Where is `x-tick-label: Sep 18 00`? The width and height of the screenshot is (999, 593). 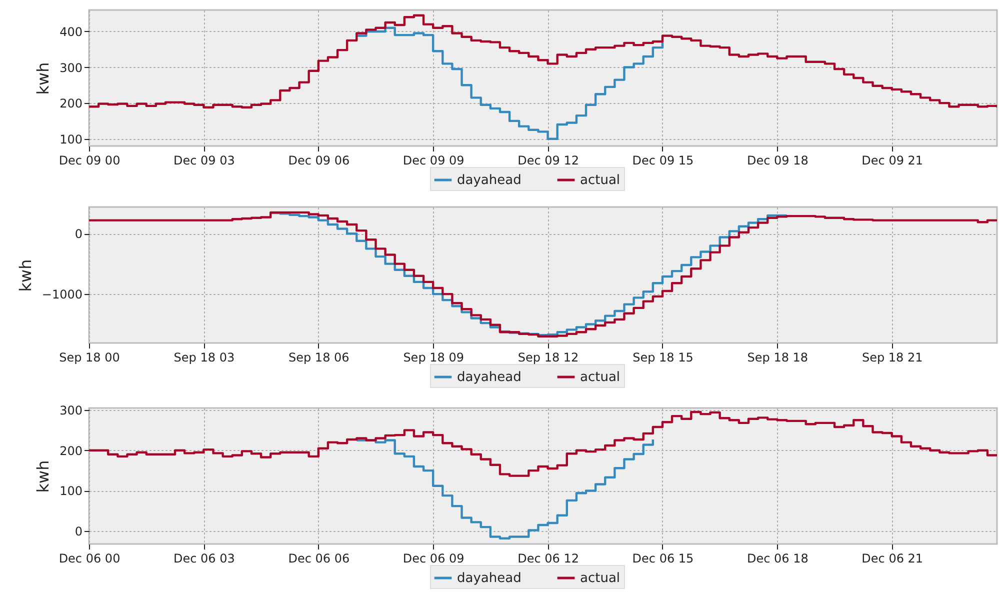 x-tick-label: Sep 18 00 is located at coordinates (89, 357).